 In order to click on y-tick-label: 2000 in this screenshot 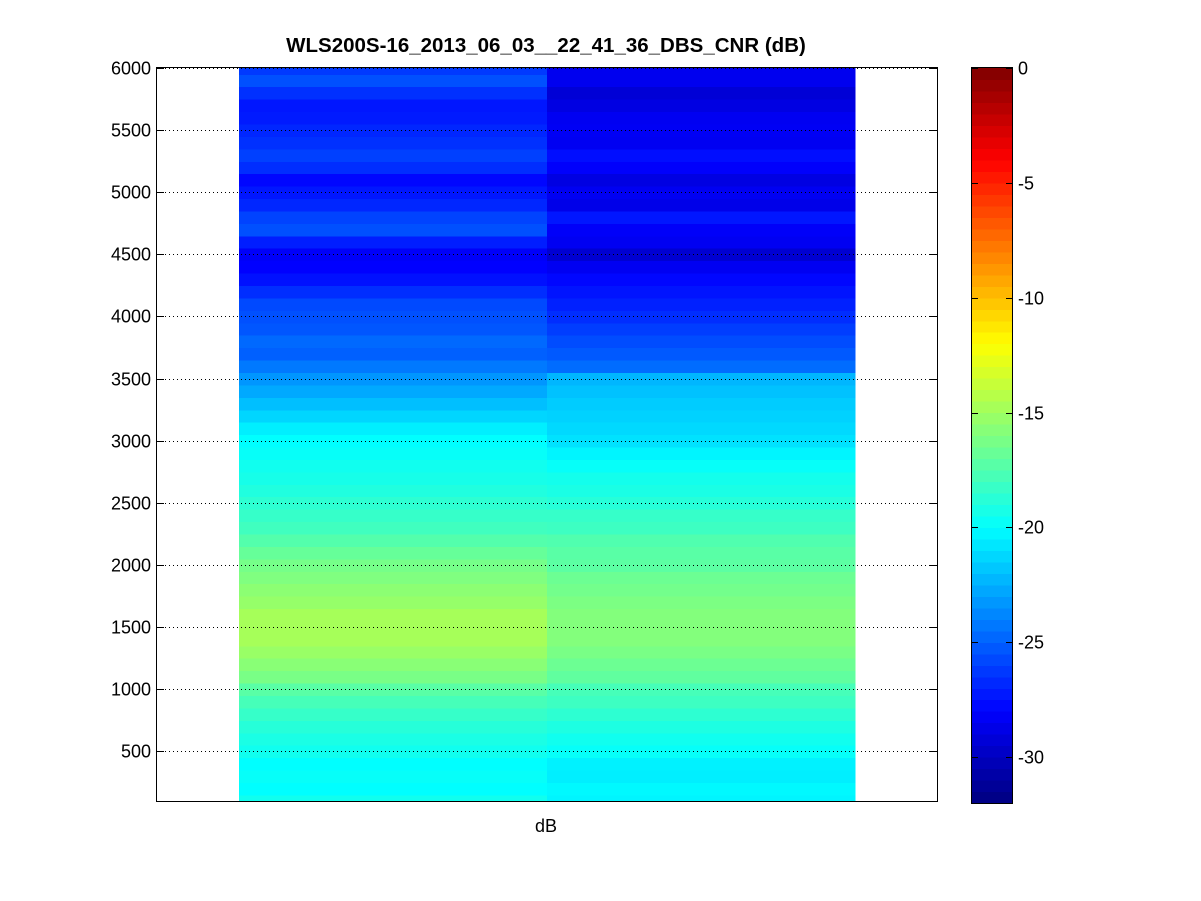, I will do `click(131, 566)`.